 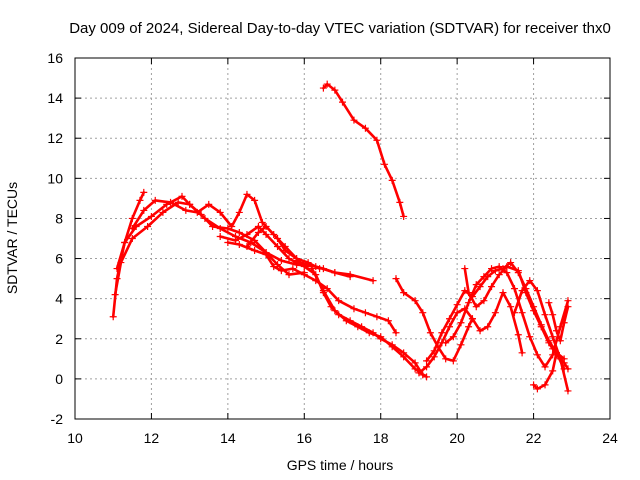 What do you see at coordinates (457, 438) in the screenshot?
I see `x-tick-label: 20` at bounding box center [457, 438].